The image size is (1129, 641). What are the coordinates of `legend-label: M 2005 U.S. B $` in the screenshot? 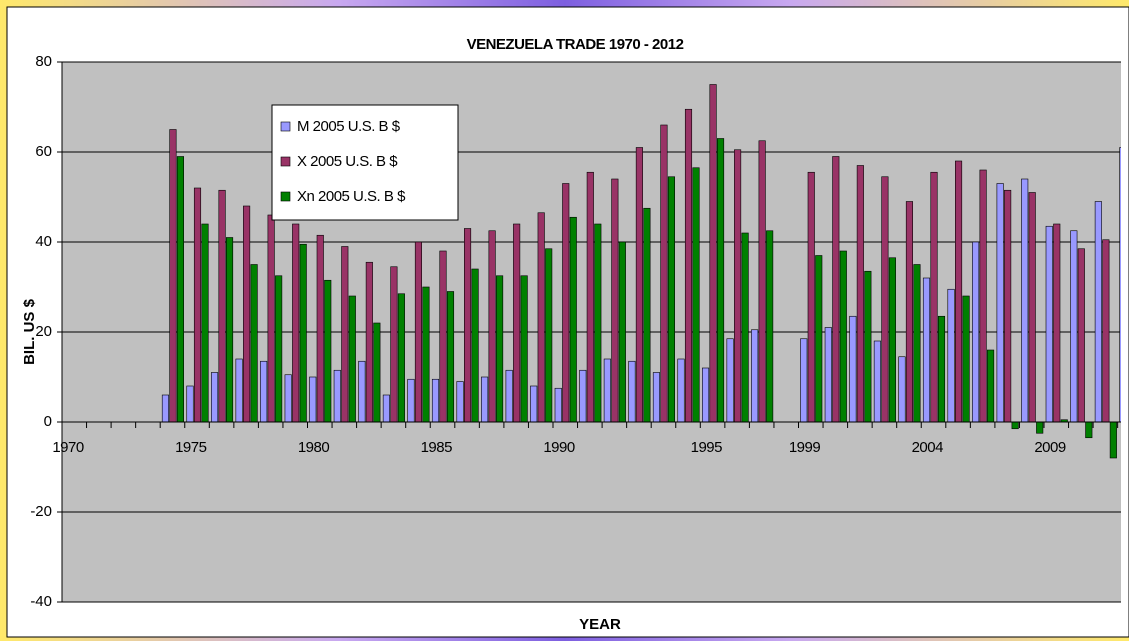 It's located at (349, 126).